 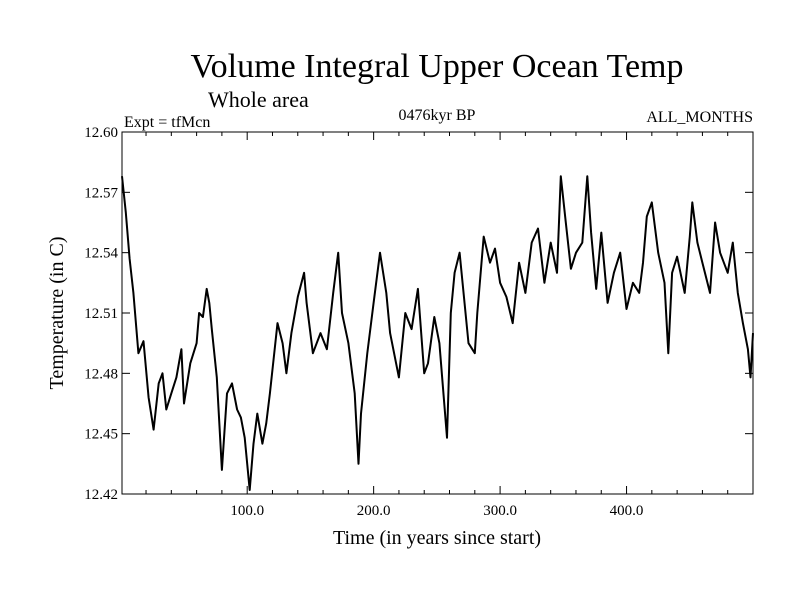 What do you see at coordinates (101, 193) in the screenshot?
I see `y-tick-label: 12.57` at bounding box center [101, 193].